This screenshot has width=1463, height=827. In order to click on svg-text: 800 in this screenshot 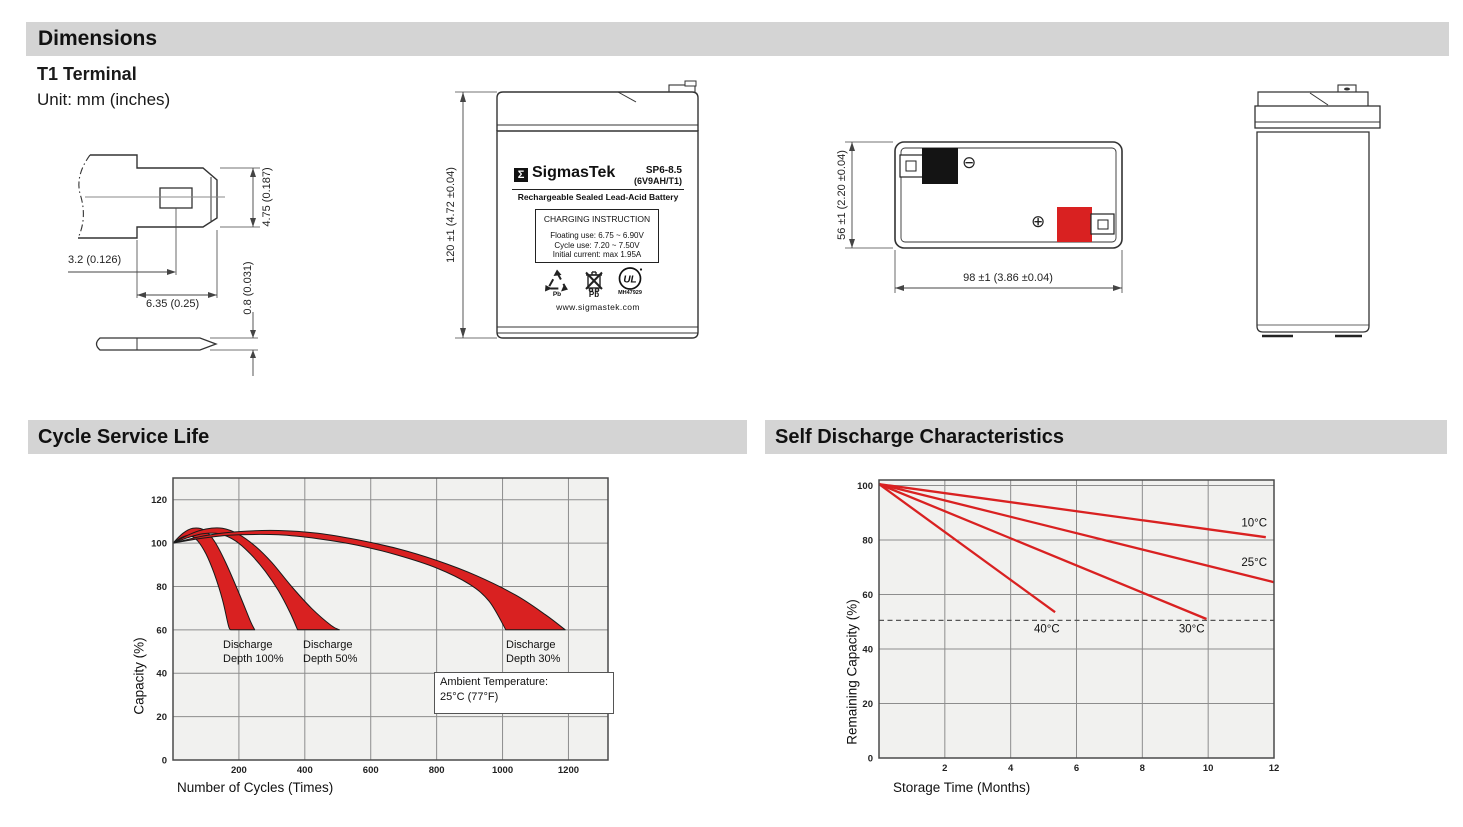, I will do `click(437, 770)`.